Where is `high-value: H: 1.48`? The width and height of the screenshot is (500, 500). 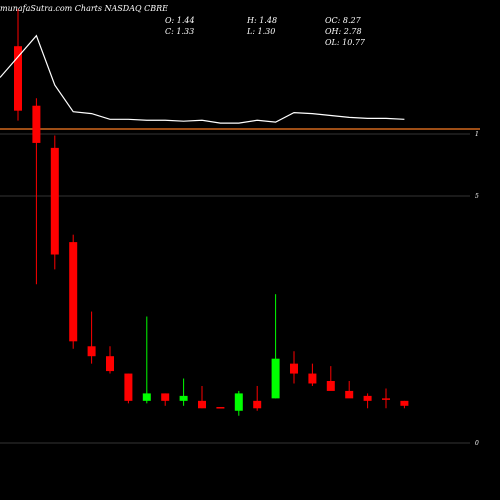 high-value: H: 1.48 is located at coordinates (262, 20).